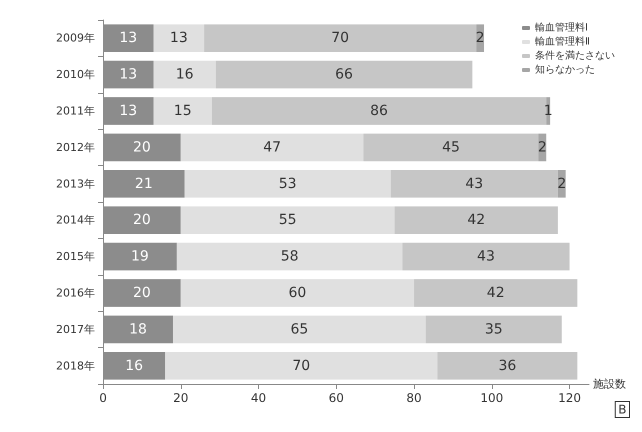  I want to click on data-label: 36, so click(507, 366).